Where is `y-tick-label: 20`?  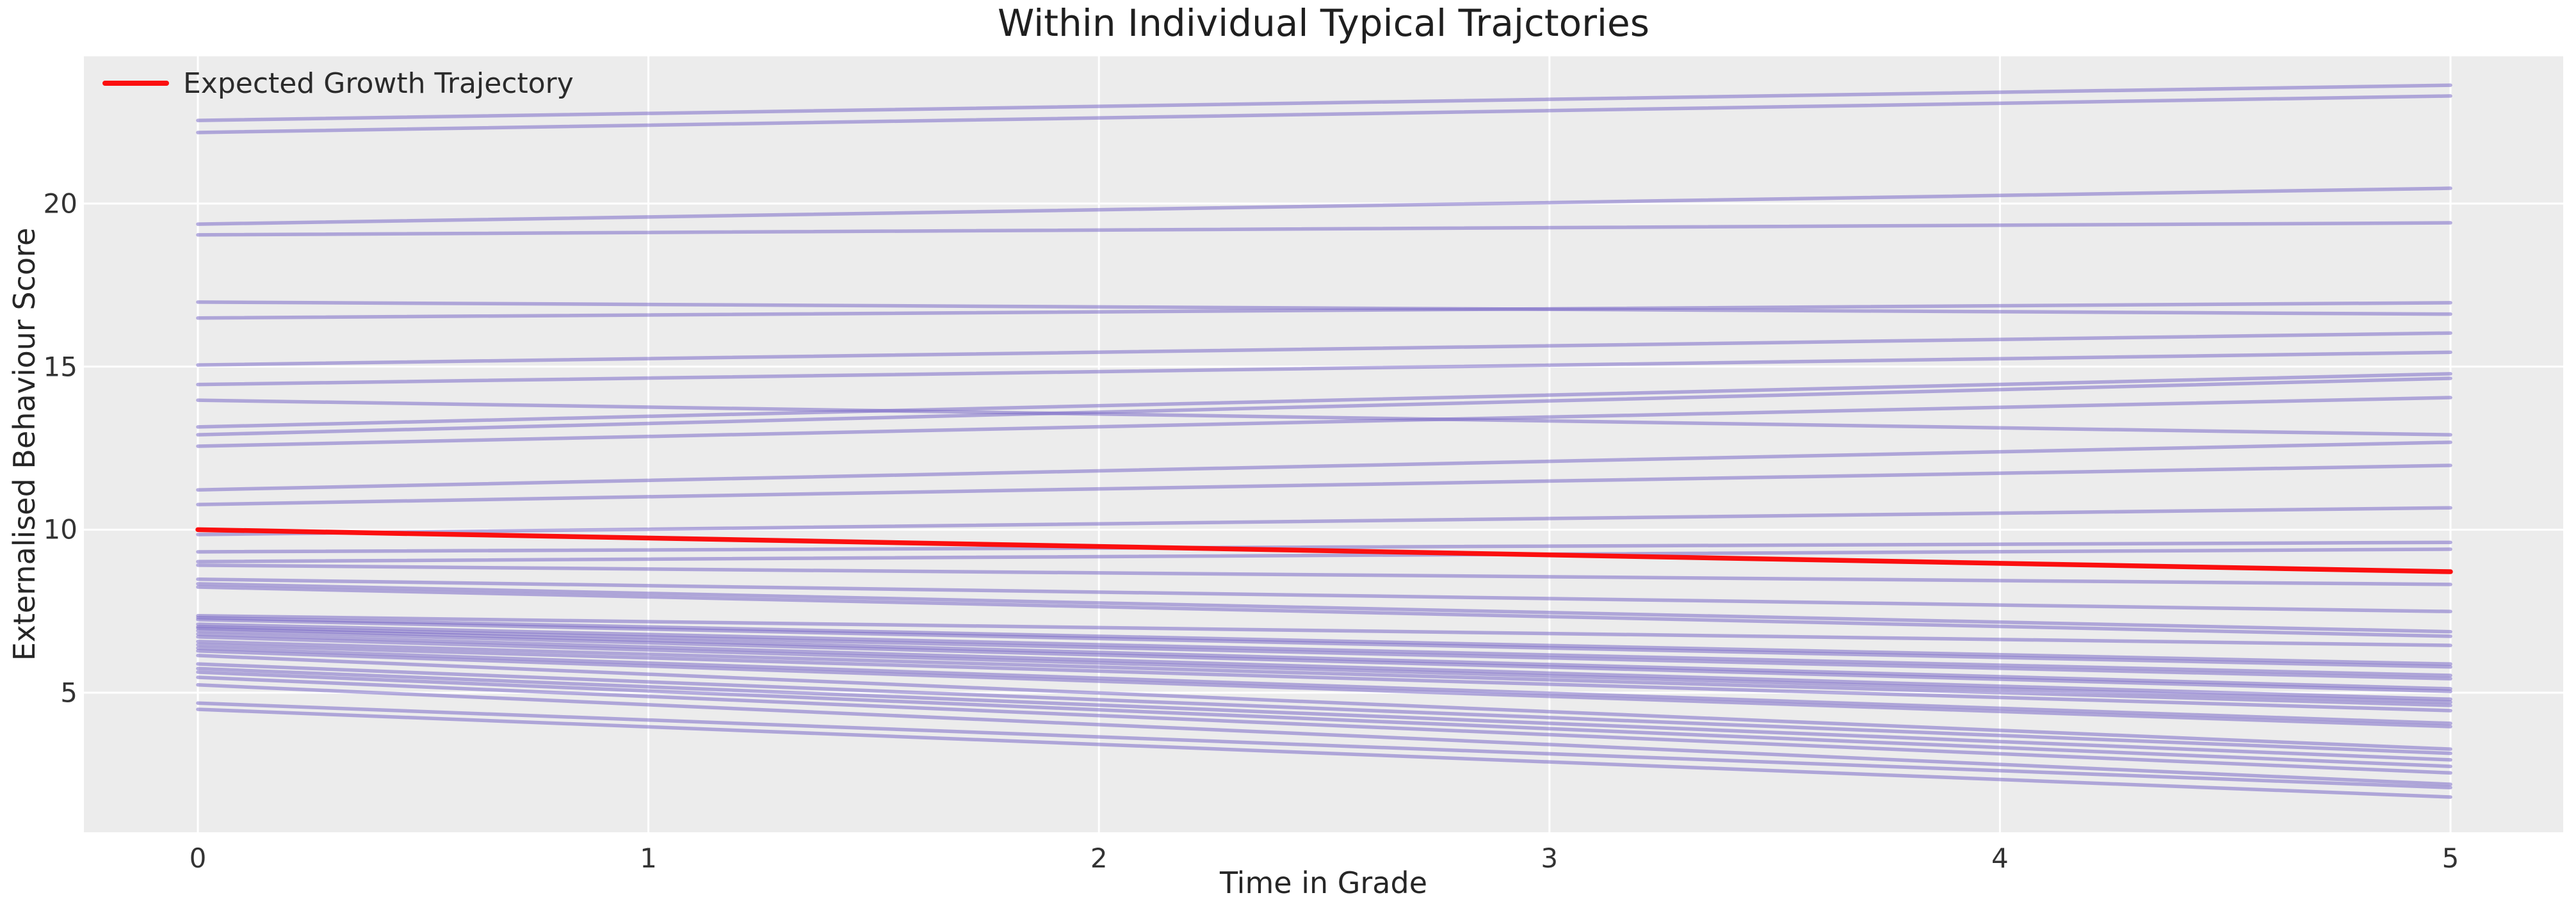
y-tick-label: 20 is located at coordinates (60, 204).